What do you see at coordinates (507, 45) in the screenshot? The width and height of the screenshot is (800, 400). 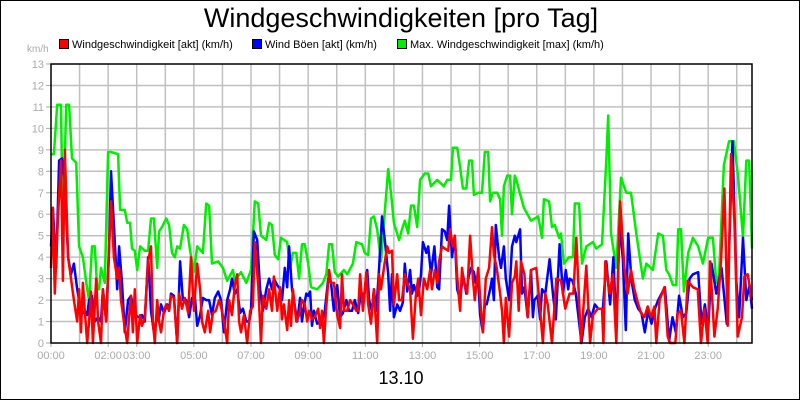 I see `legend-label: Max. Windgeschwindigkeit [max] (km/h)` at bounding box center [507, 45].